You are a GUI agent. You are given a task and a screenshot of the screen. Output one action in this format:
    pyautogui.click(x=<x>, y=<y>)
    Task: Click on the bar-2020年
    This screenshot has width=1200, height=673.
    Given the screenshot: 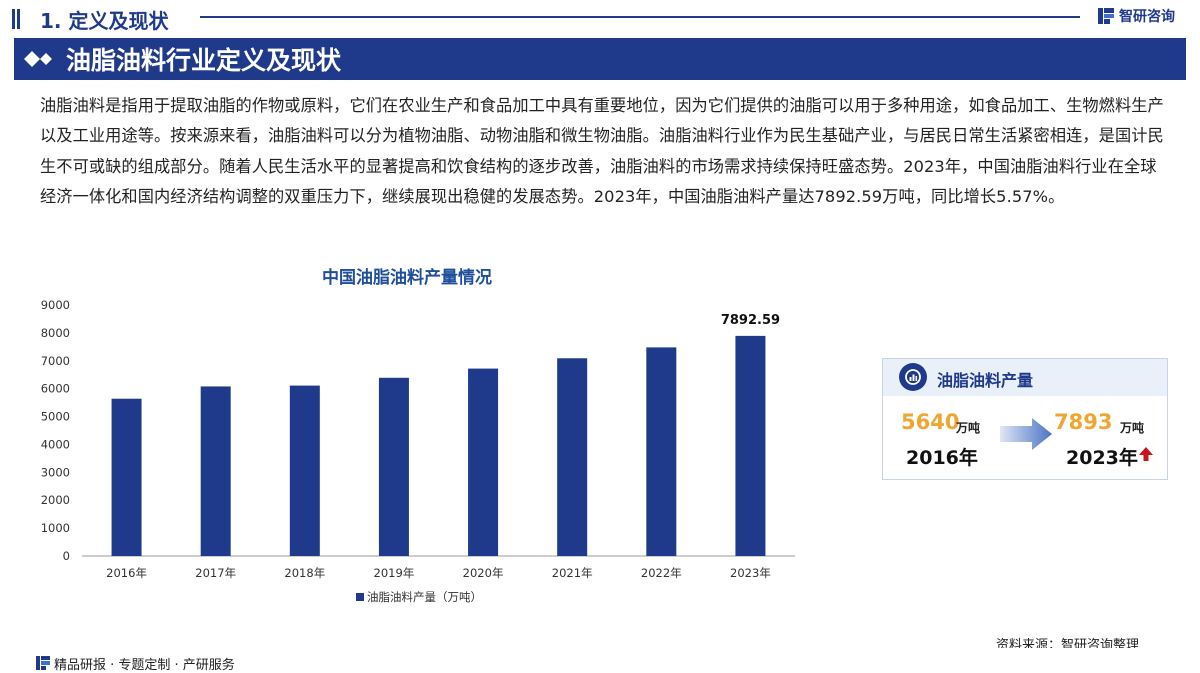 What is the action you would take?
    pyautogui.click(x=483, y=462)
    